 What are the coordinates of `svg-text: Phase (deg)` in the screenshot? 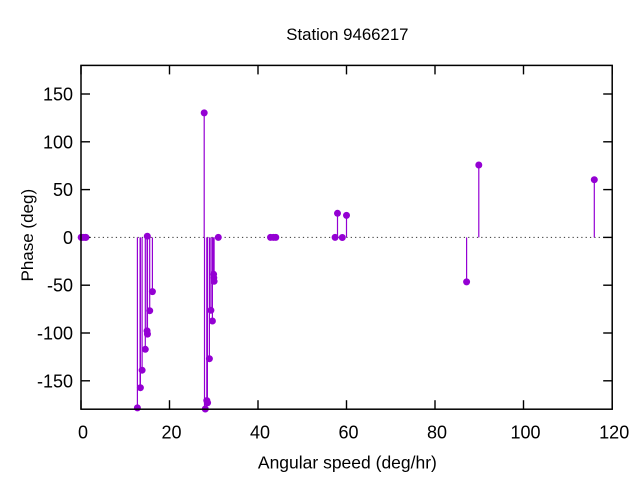 It's located at (27, 235).